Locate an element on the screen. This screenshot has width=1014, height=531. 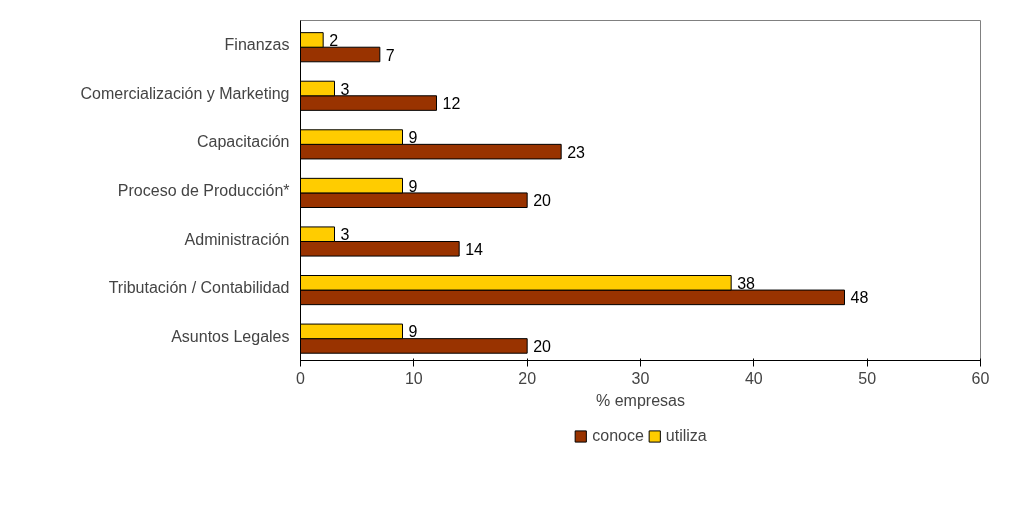
x-tick-label: 20 is located at coordinates (527, 378).